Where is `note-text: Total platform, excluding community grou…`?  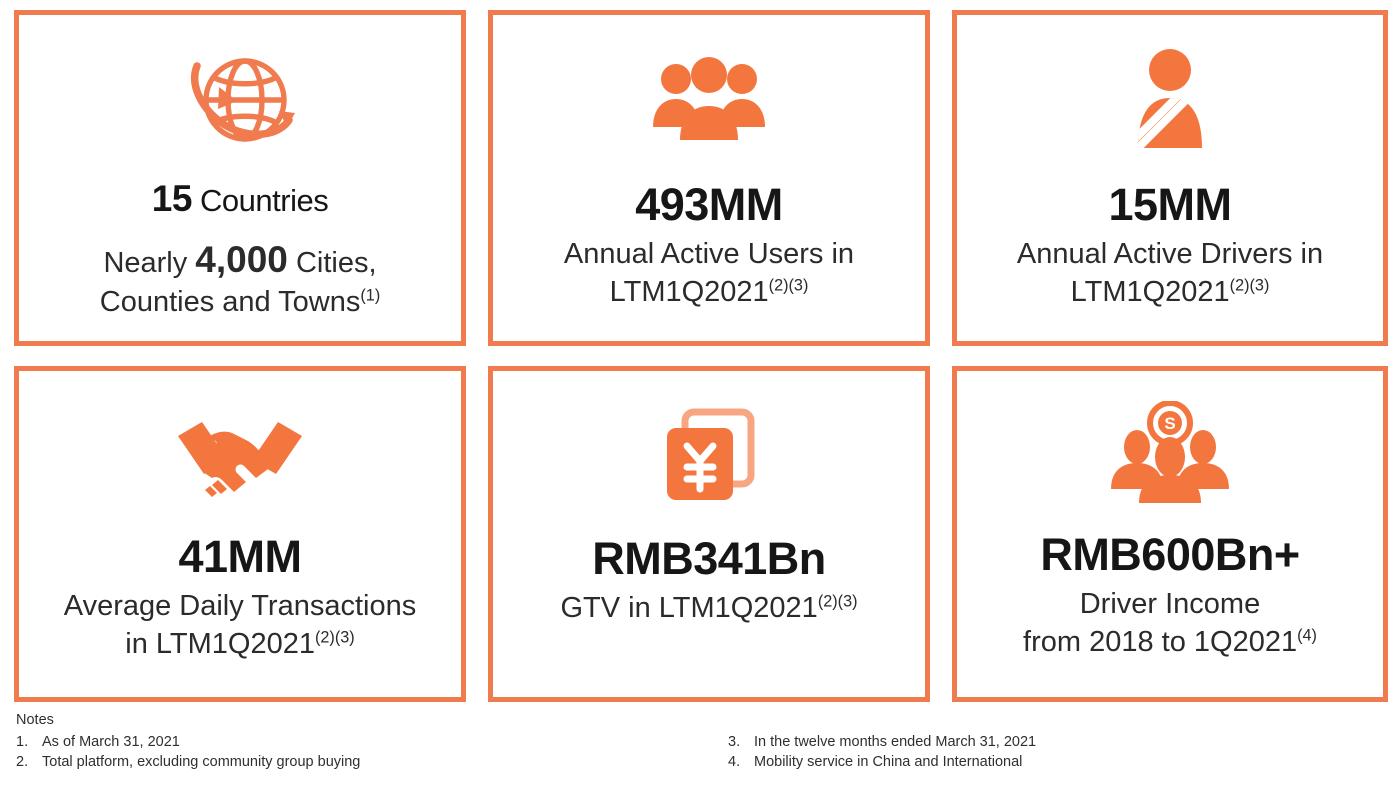 note-text: Total platform, excluding community grou… is located at coordinates (201, 762).